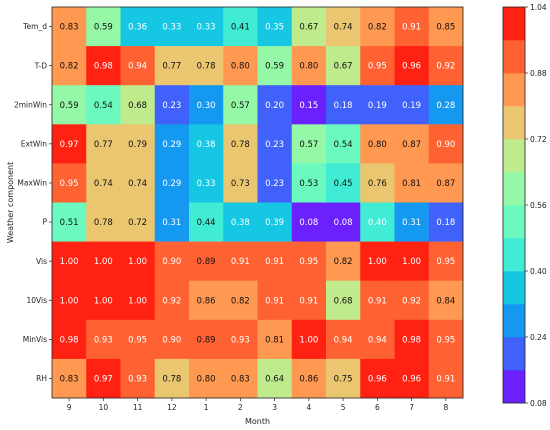 This screenshot has height=430, width=550. What do you see at coordinates (445, 301) in the screenshot?
I see `cell-value-label: 0.84` at bounding box center [445, 301].